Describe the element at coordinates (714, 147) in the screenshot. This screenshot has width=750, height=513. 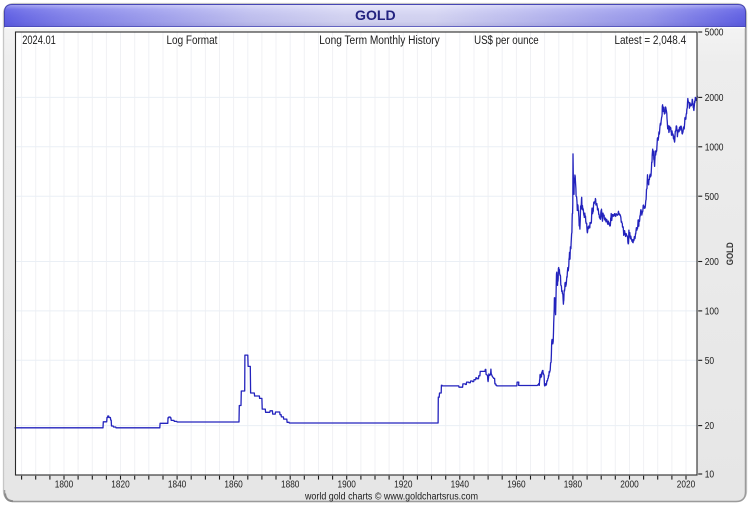
I see `svg-text: 1000` at that location.